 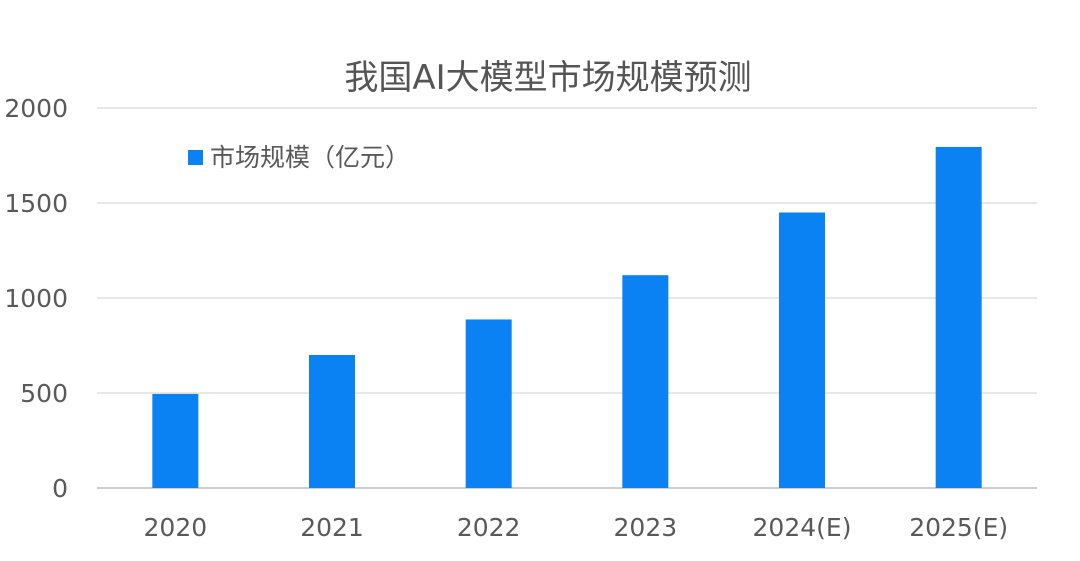 What do you see at coordinates (36, 203) in the screenshot?
I see `y-tick-label: 1500` at bounding box center [36, 203].